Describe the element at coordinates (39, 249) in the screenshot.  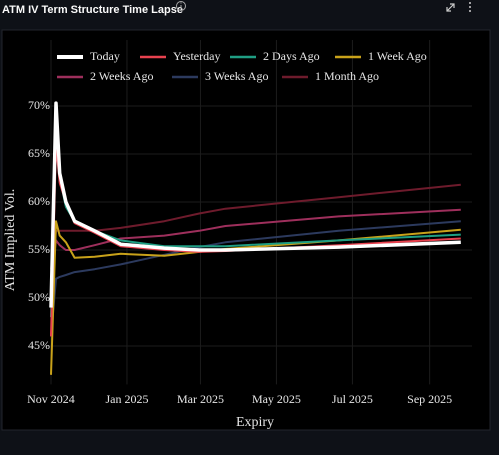
I see `y-tick-label: 55%` at that location.